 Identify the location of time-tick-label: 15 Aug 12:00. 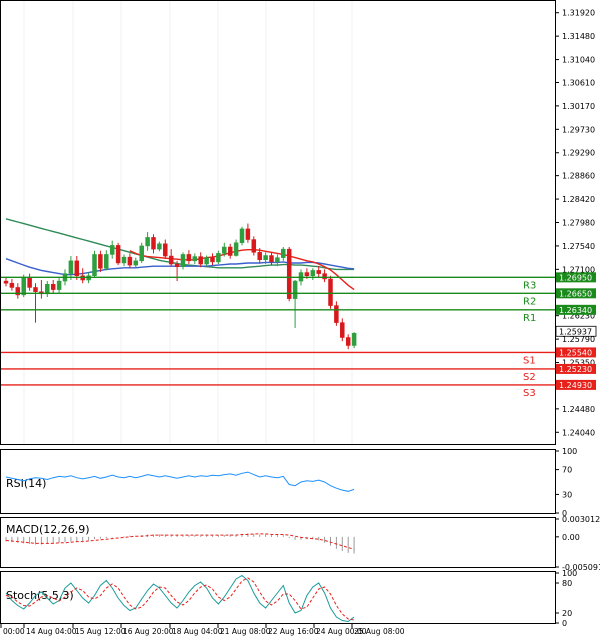
(100, 631).